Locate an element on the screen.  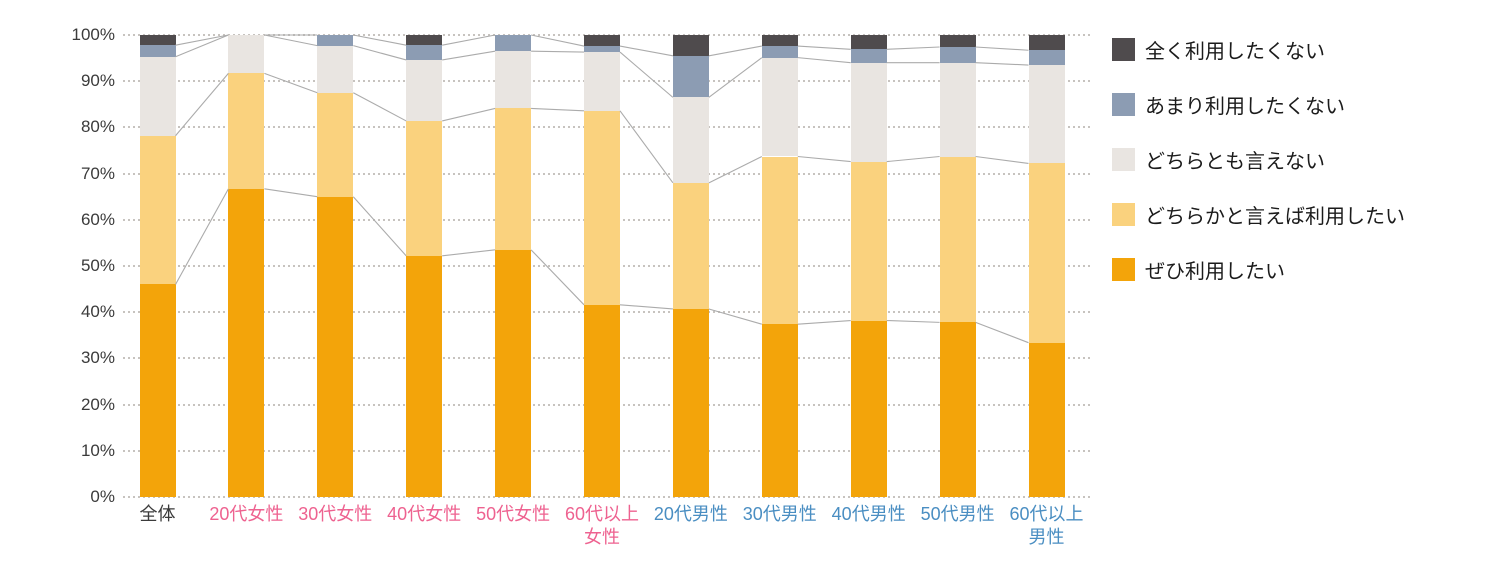
legend-label: どちらかと言えば利用したい is located at coordinates (1275, 217).